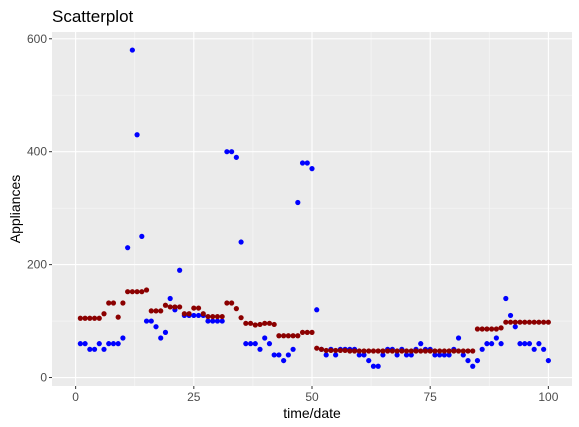  I want to click on y-tick-label: 600, so click(37, 39).